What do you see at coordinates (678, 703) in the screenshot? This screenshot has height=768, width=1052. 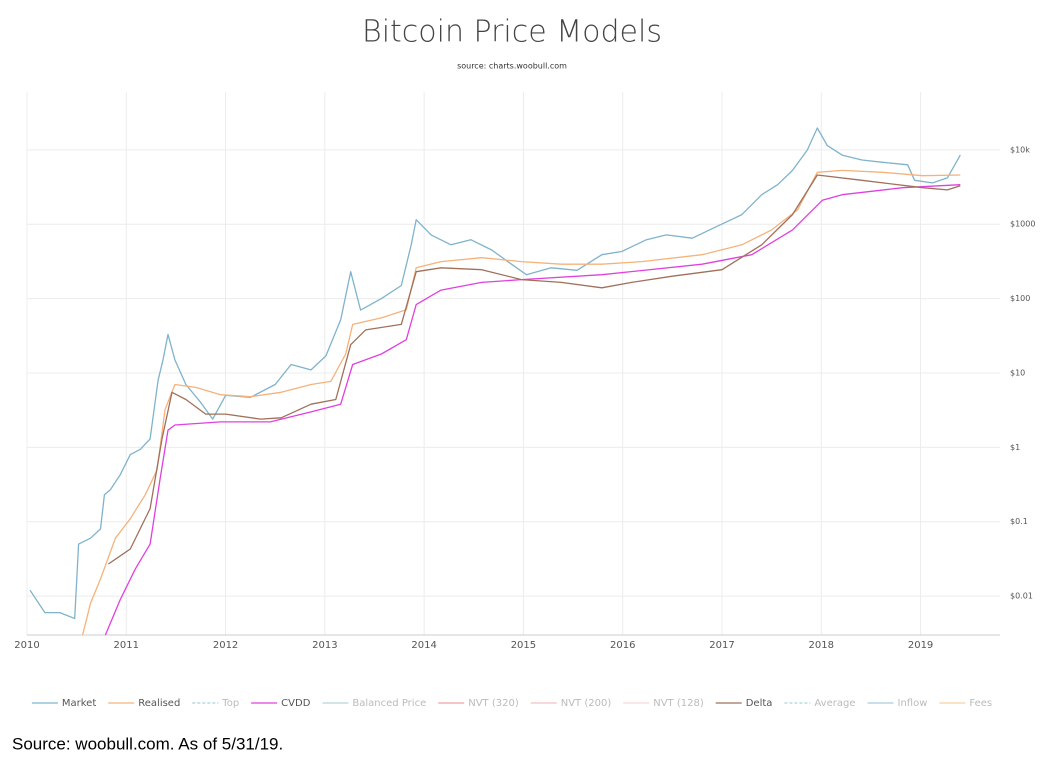 I see `legend-label: NVT (128)` at bounding box center [678, 703].